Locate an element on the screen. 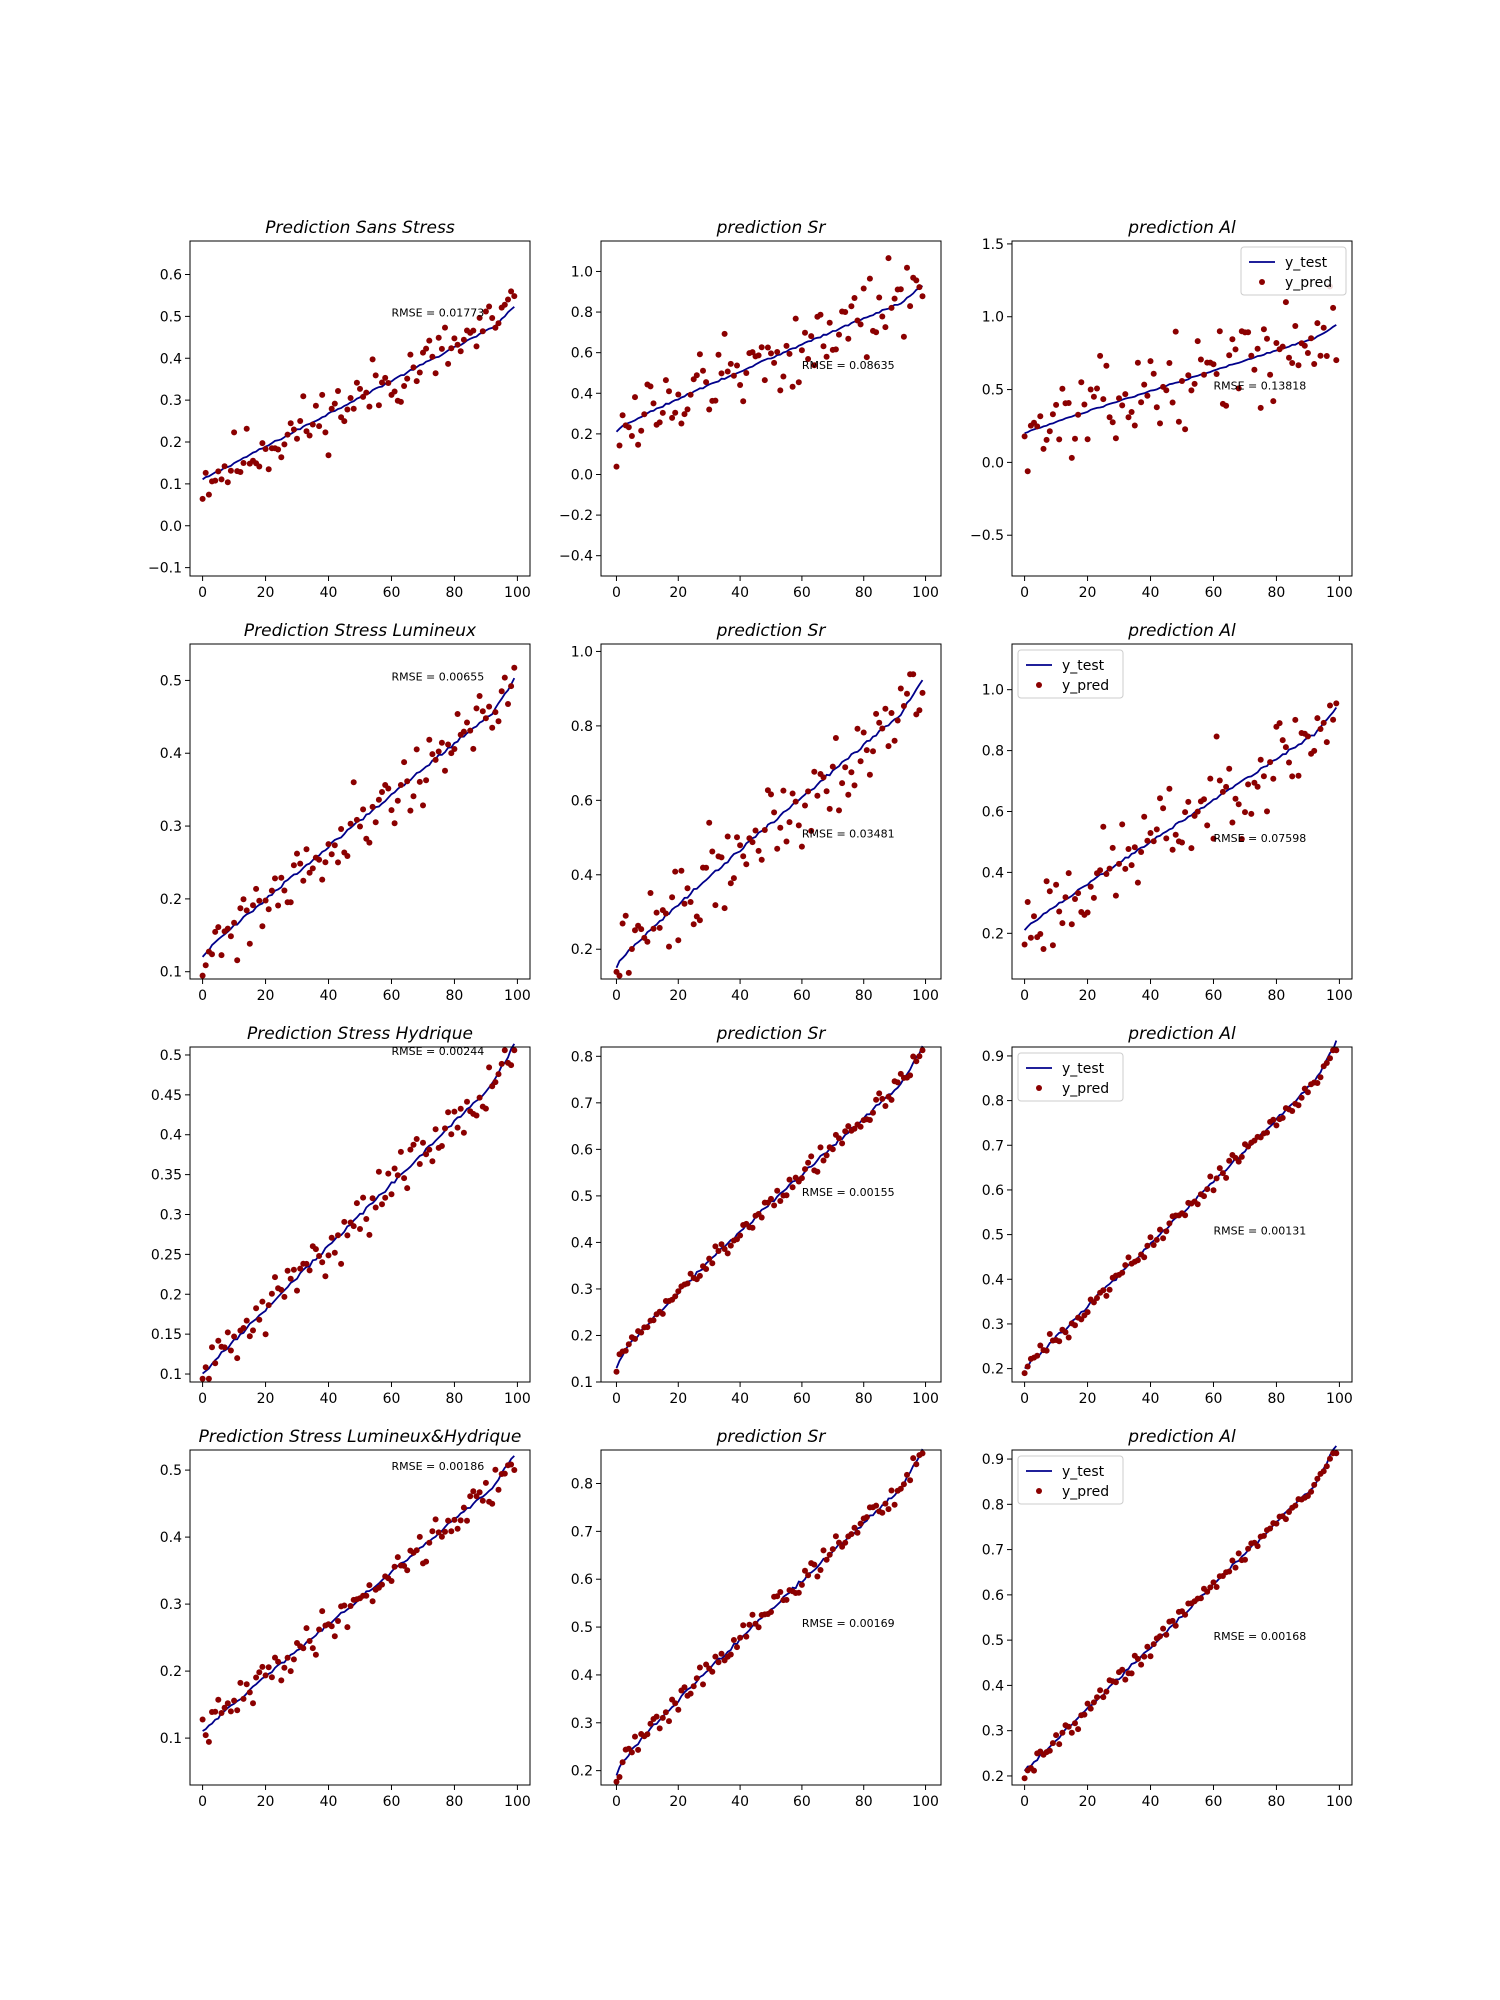 This screenshot has height=2000, width=1500. legend-point-swatch is located at coordinates (1039, 1088).